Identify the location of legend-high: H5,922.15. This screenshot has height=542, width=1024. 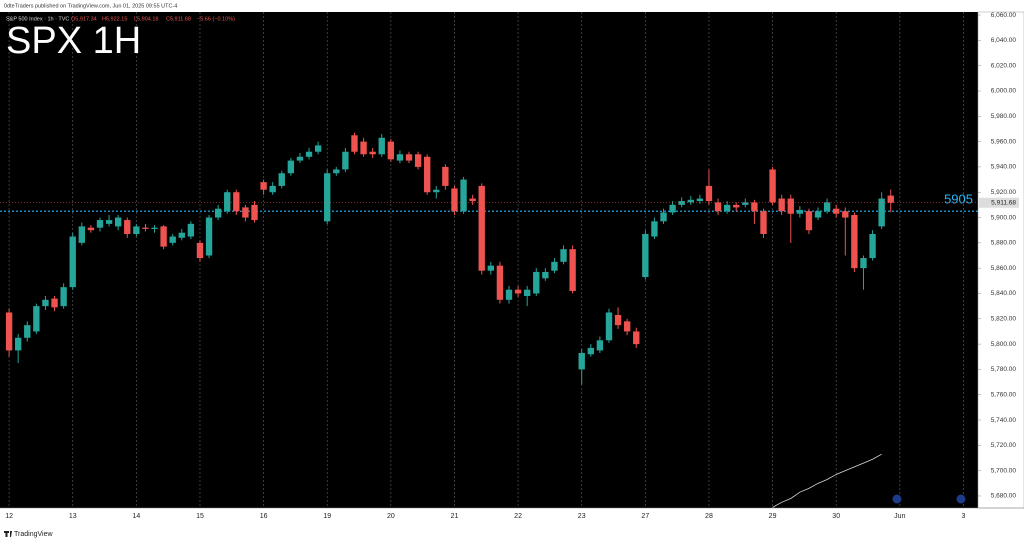
(114, 19).